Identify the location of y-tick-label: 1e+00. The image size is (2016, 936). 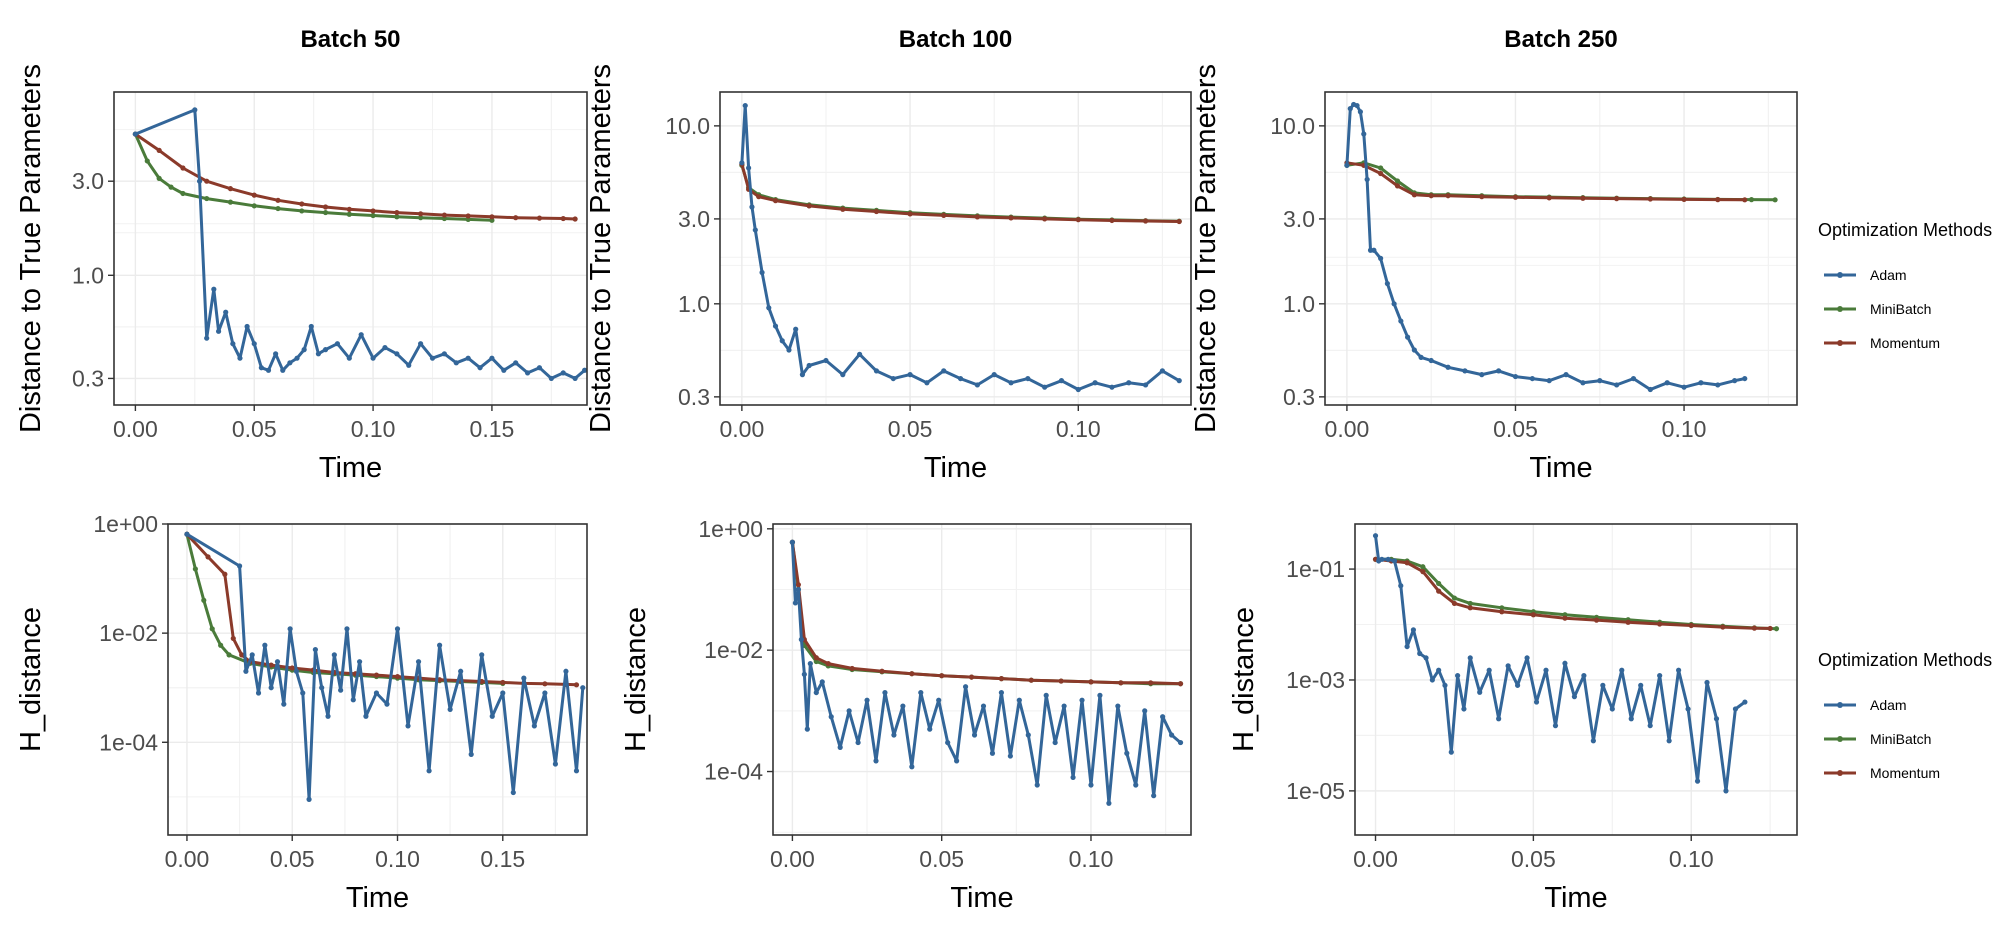
(730, 529).